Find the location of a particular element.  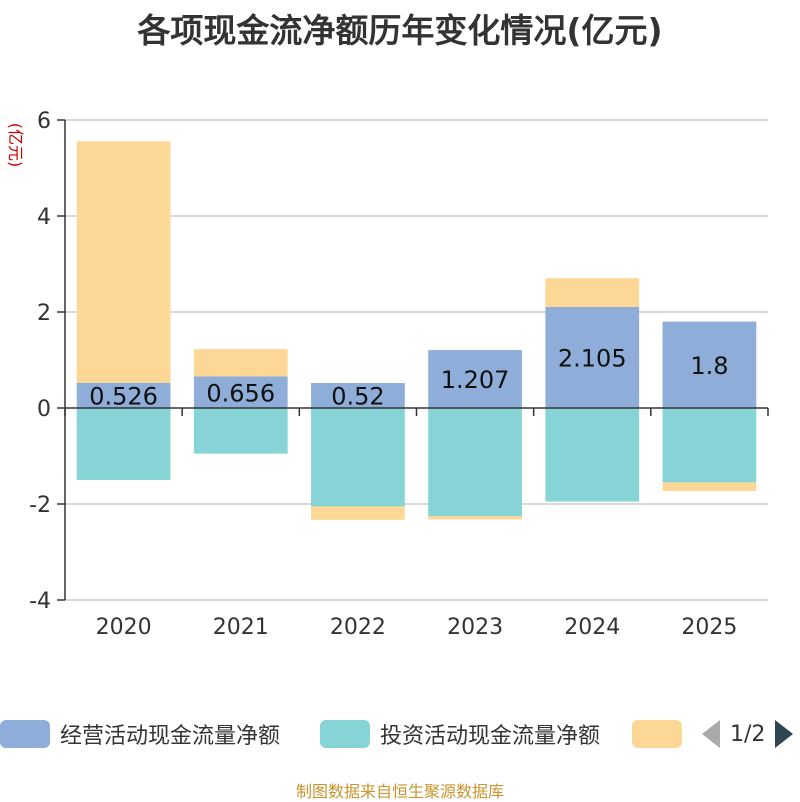

y-tick-label: 2 is located at coordinates (44, 313).